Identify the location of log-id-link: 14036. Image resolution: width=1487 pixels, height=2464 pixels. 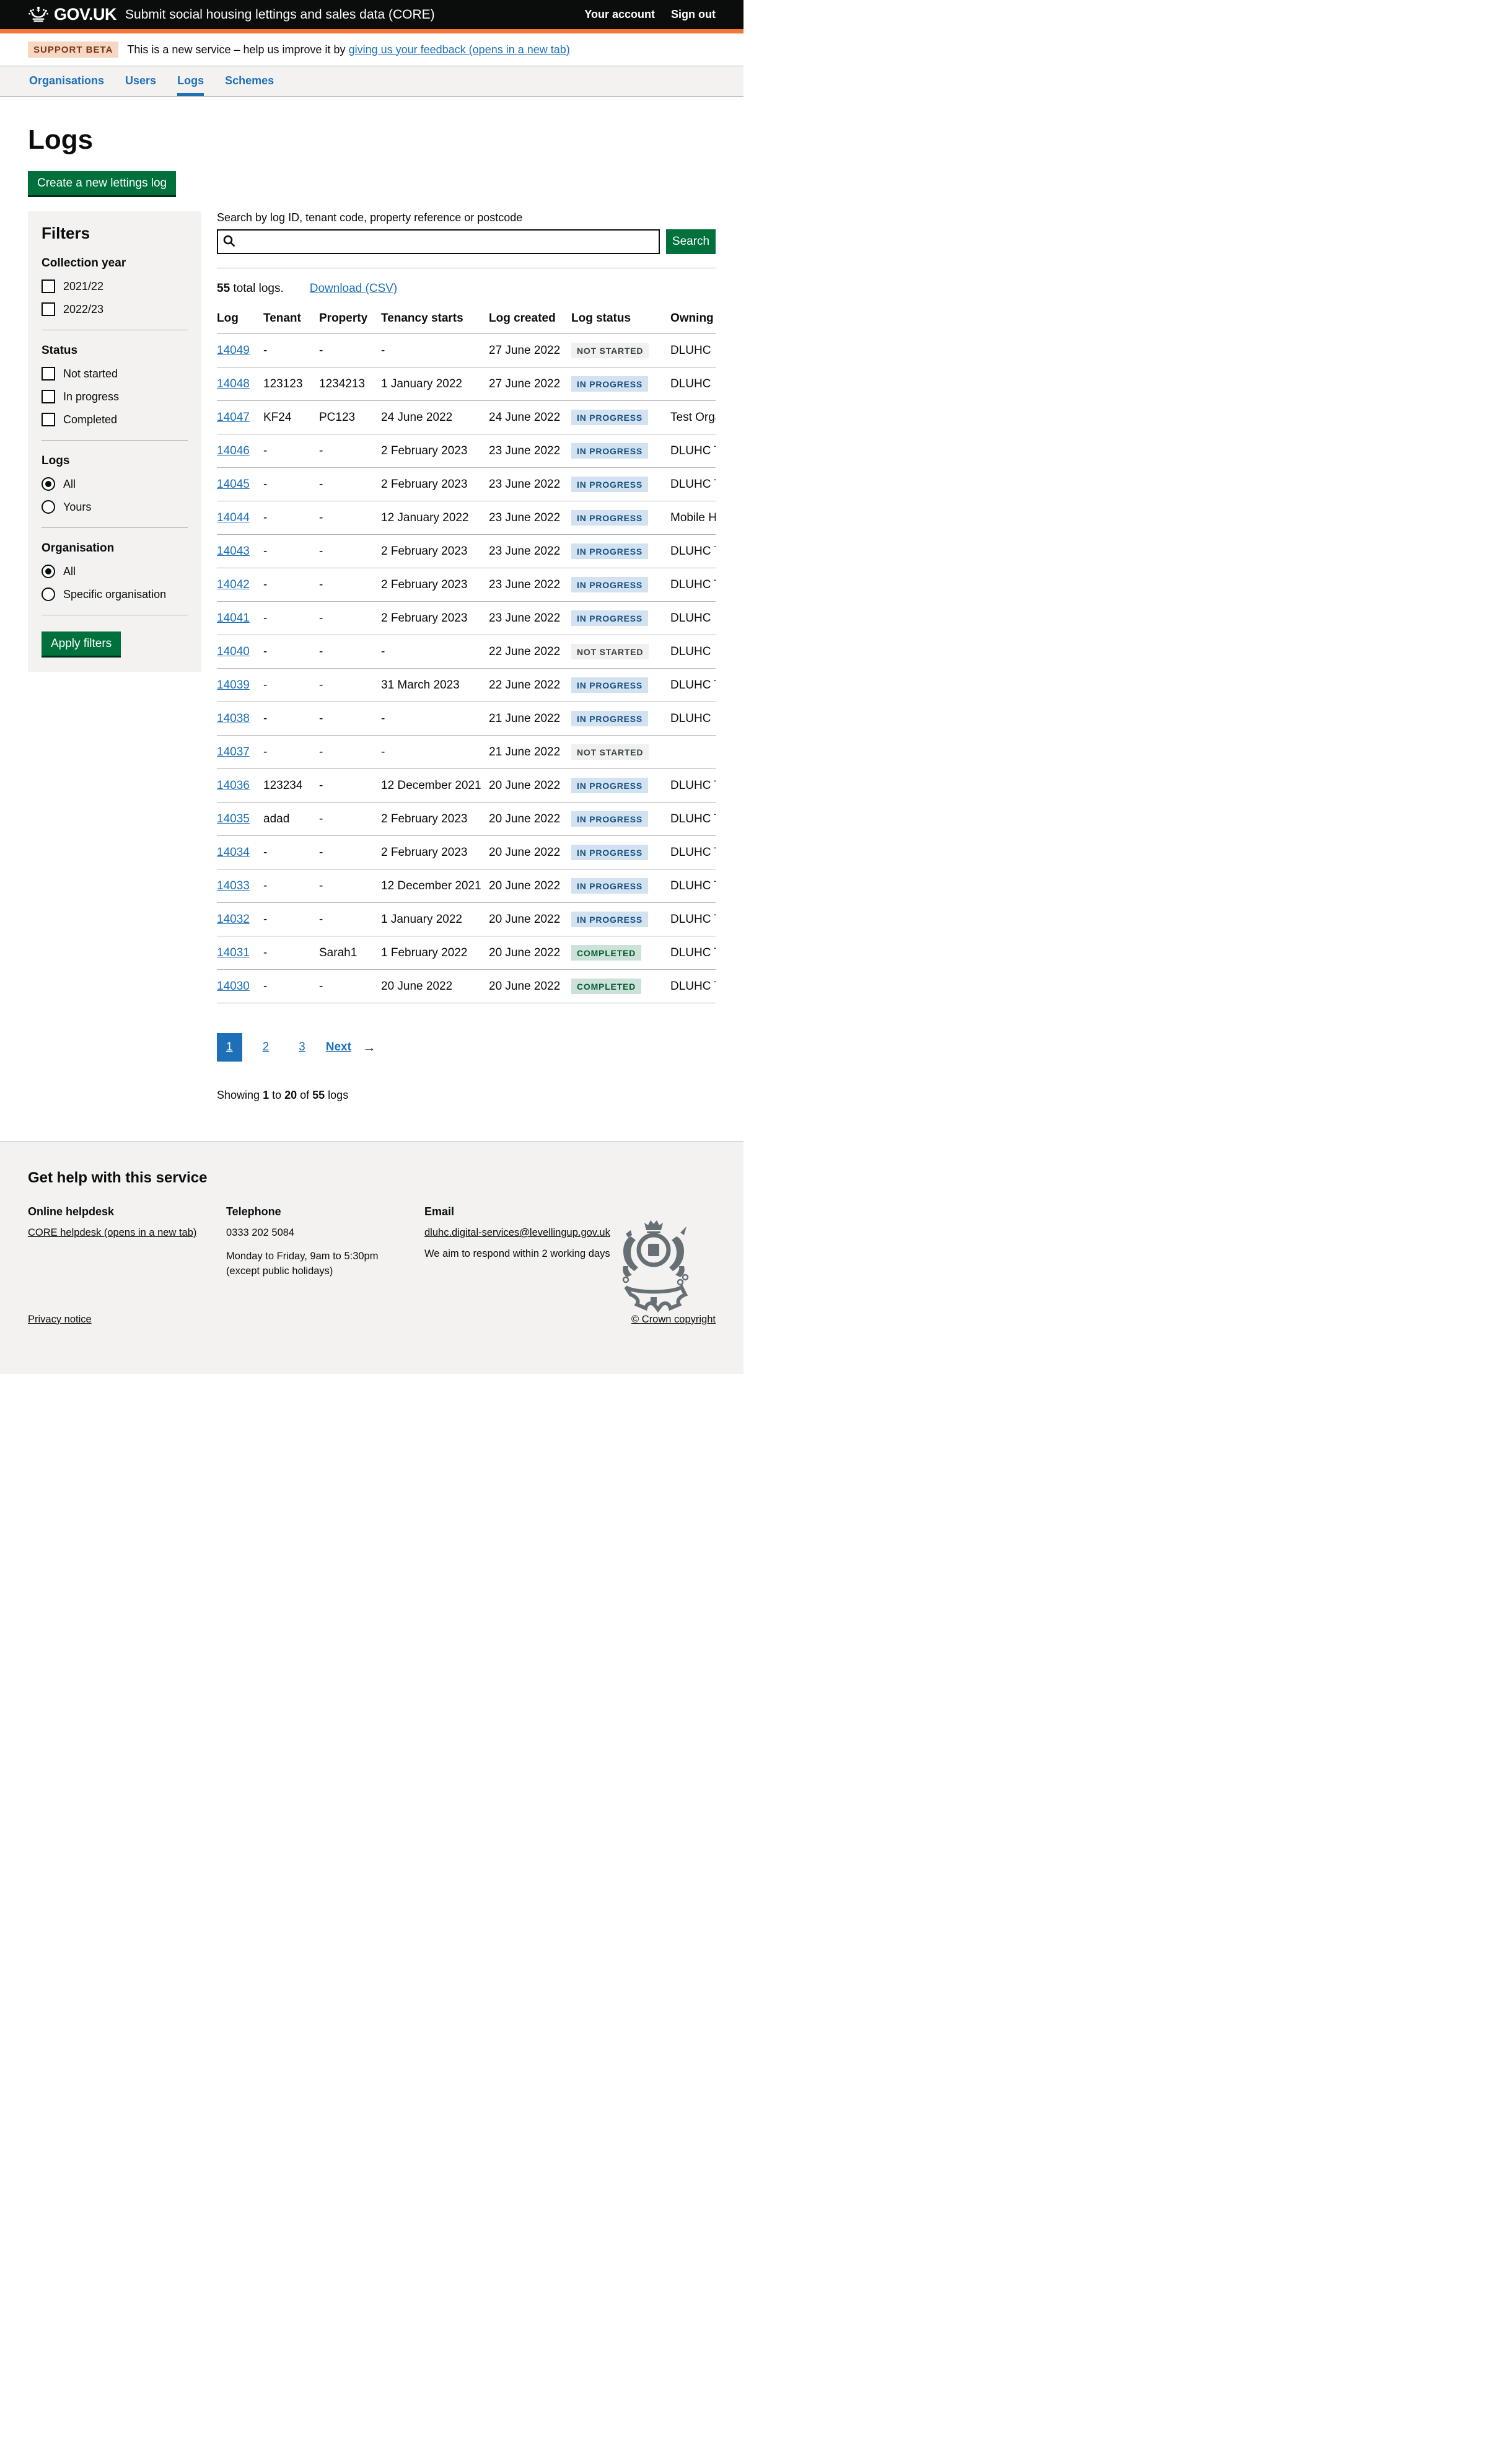
(234, 785).